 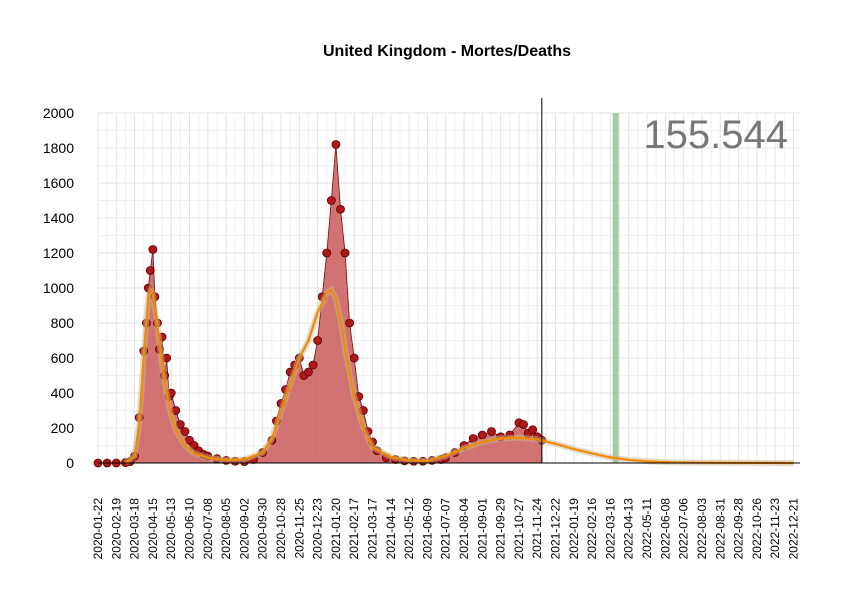 What do you see at coordinates (63, 393) in the screenshot?
I see `y-tick-label: 400` at bounding box center [63, 393].